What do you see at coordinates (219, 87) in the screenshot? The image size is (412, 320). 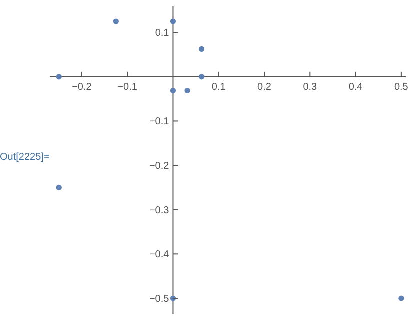 I see `x-tick-label: 0.1` at bounding box center [219, 87].